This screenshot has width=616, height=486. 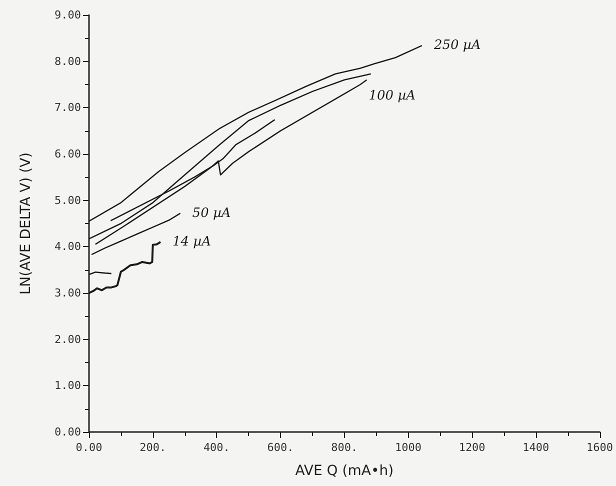 What do you see at coordinates (153, 447) in the screenshot?
I see `x-tick-label: 200.` at bounding box center [153, 447].